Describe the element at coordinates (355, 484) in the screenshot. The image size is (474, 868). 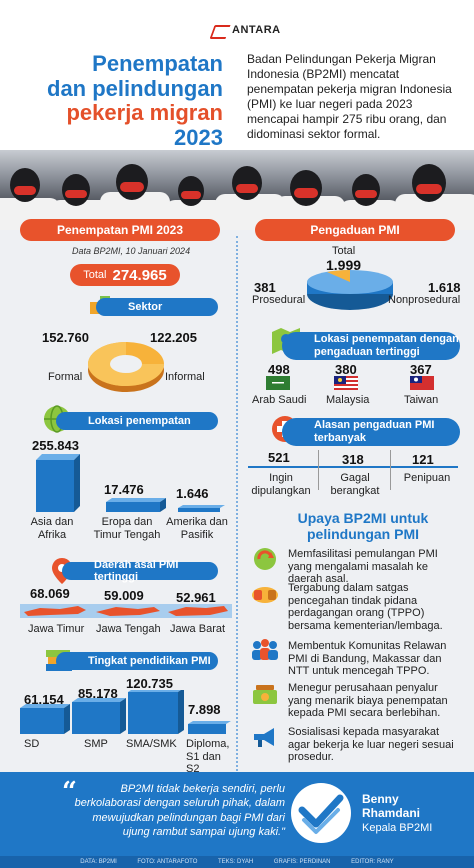
I see `alasan-label-2: Gagal berangkat` at that location.